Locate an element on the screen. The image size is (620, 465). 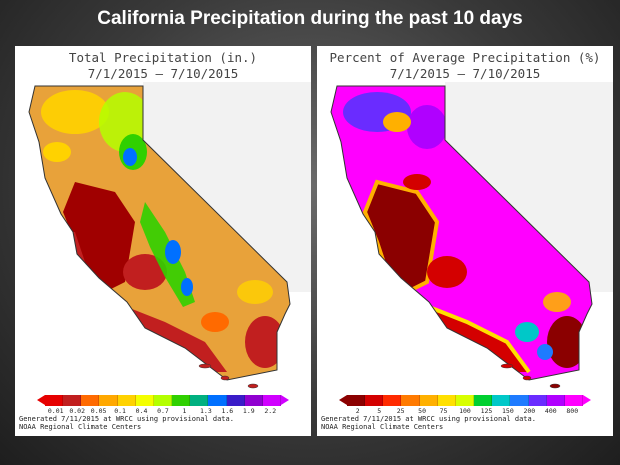
legend-tick-label: 50 is located at coordinates (422, 411).